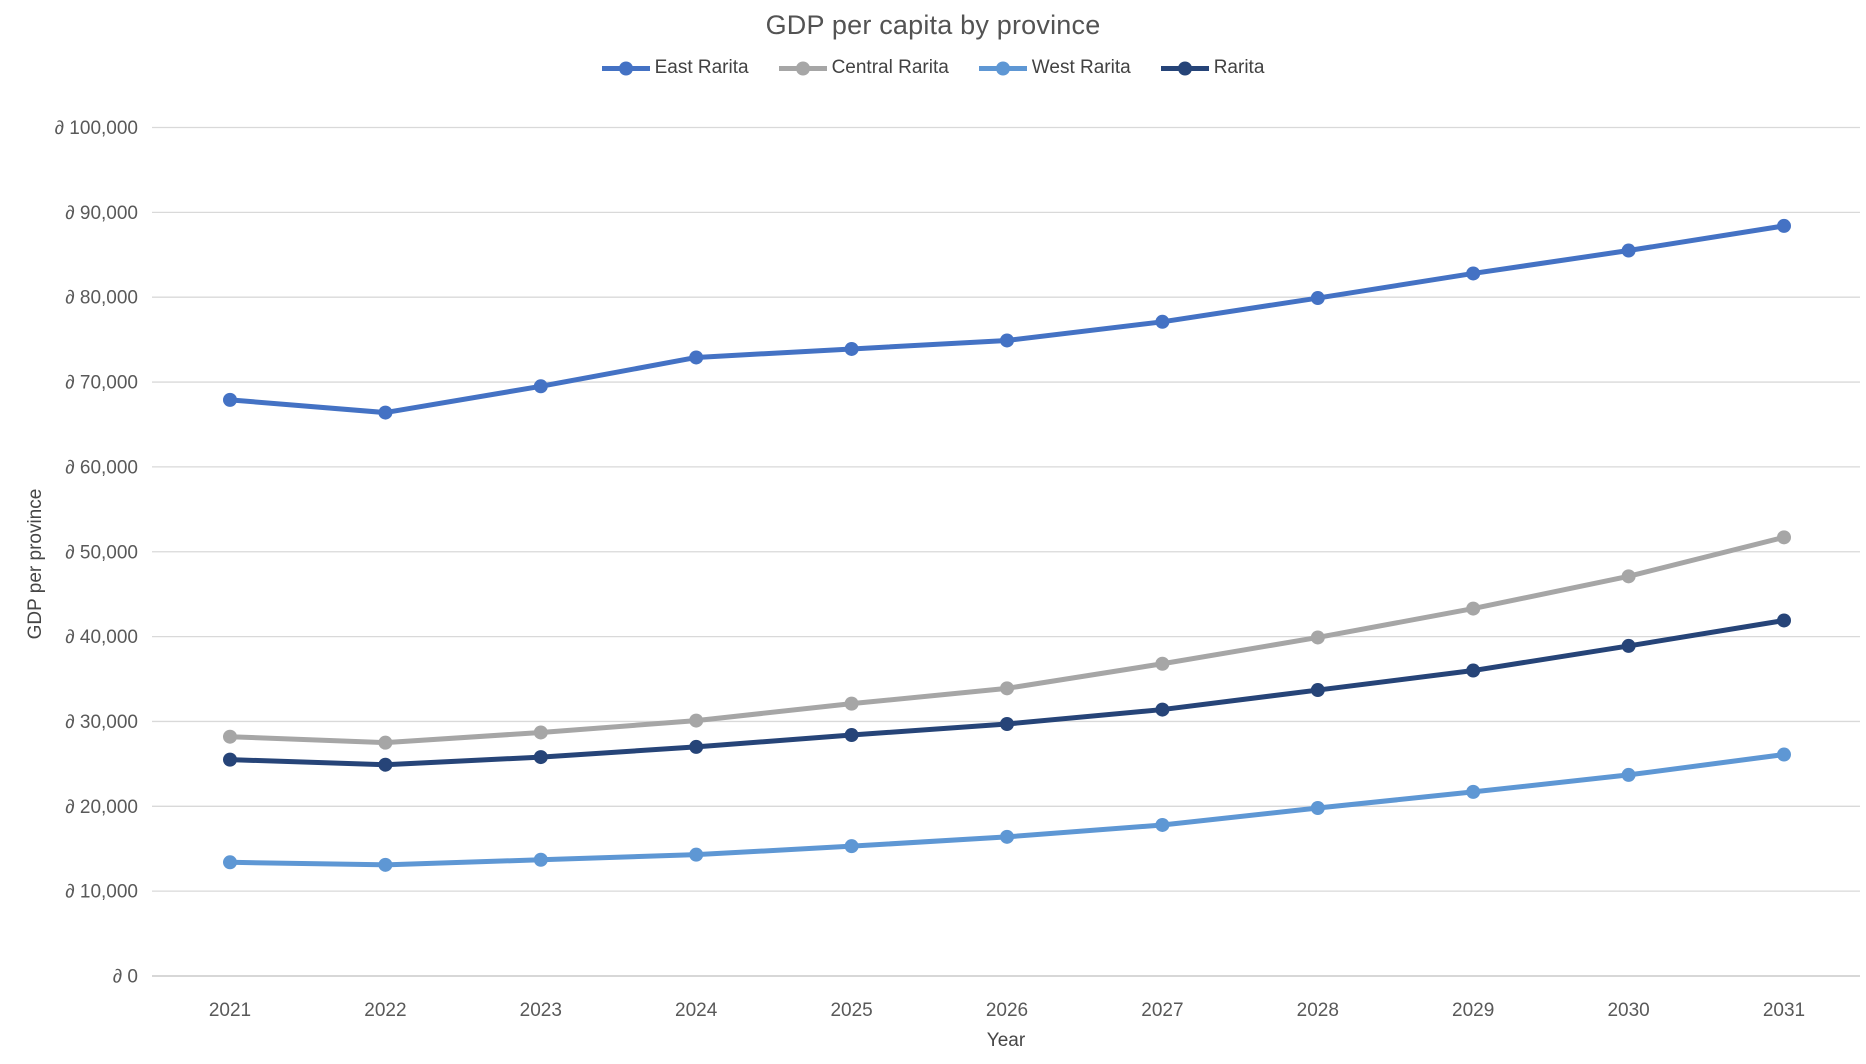 The width and height of the screenshot is (1866, 1064). What do you see at coordinates (101, 807) in the screenshot?
I see `y-tick-label: ∂ 20,000` at bounding box center [101, 807].